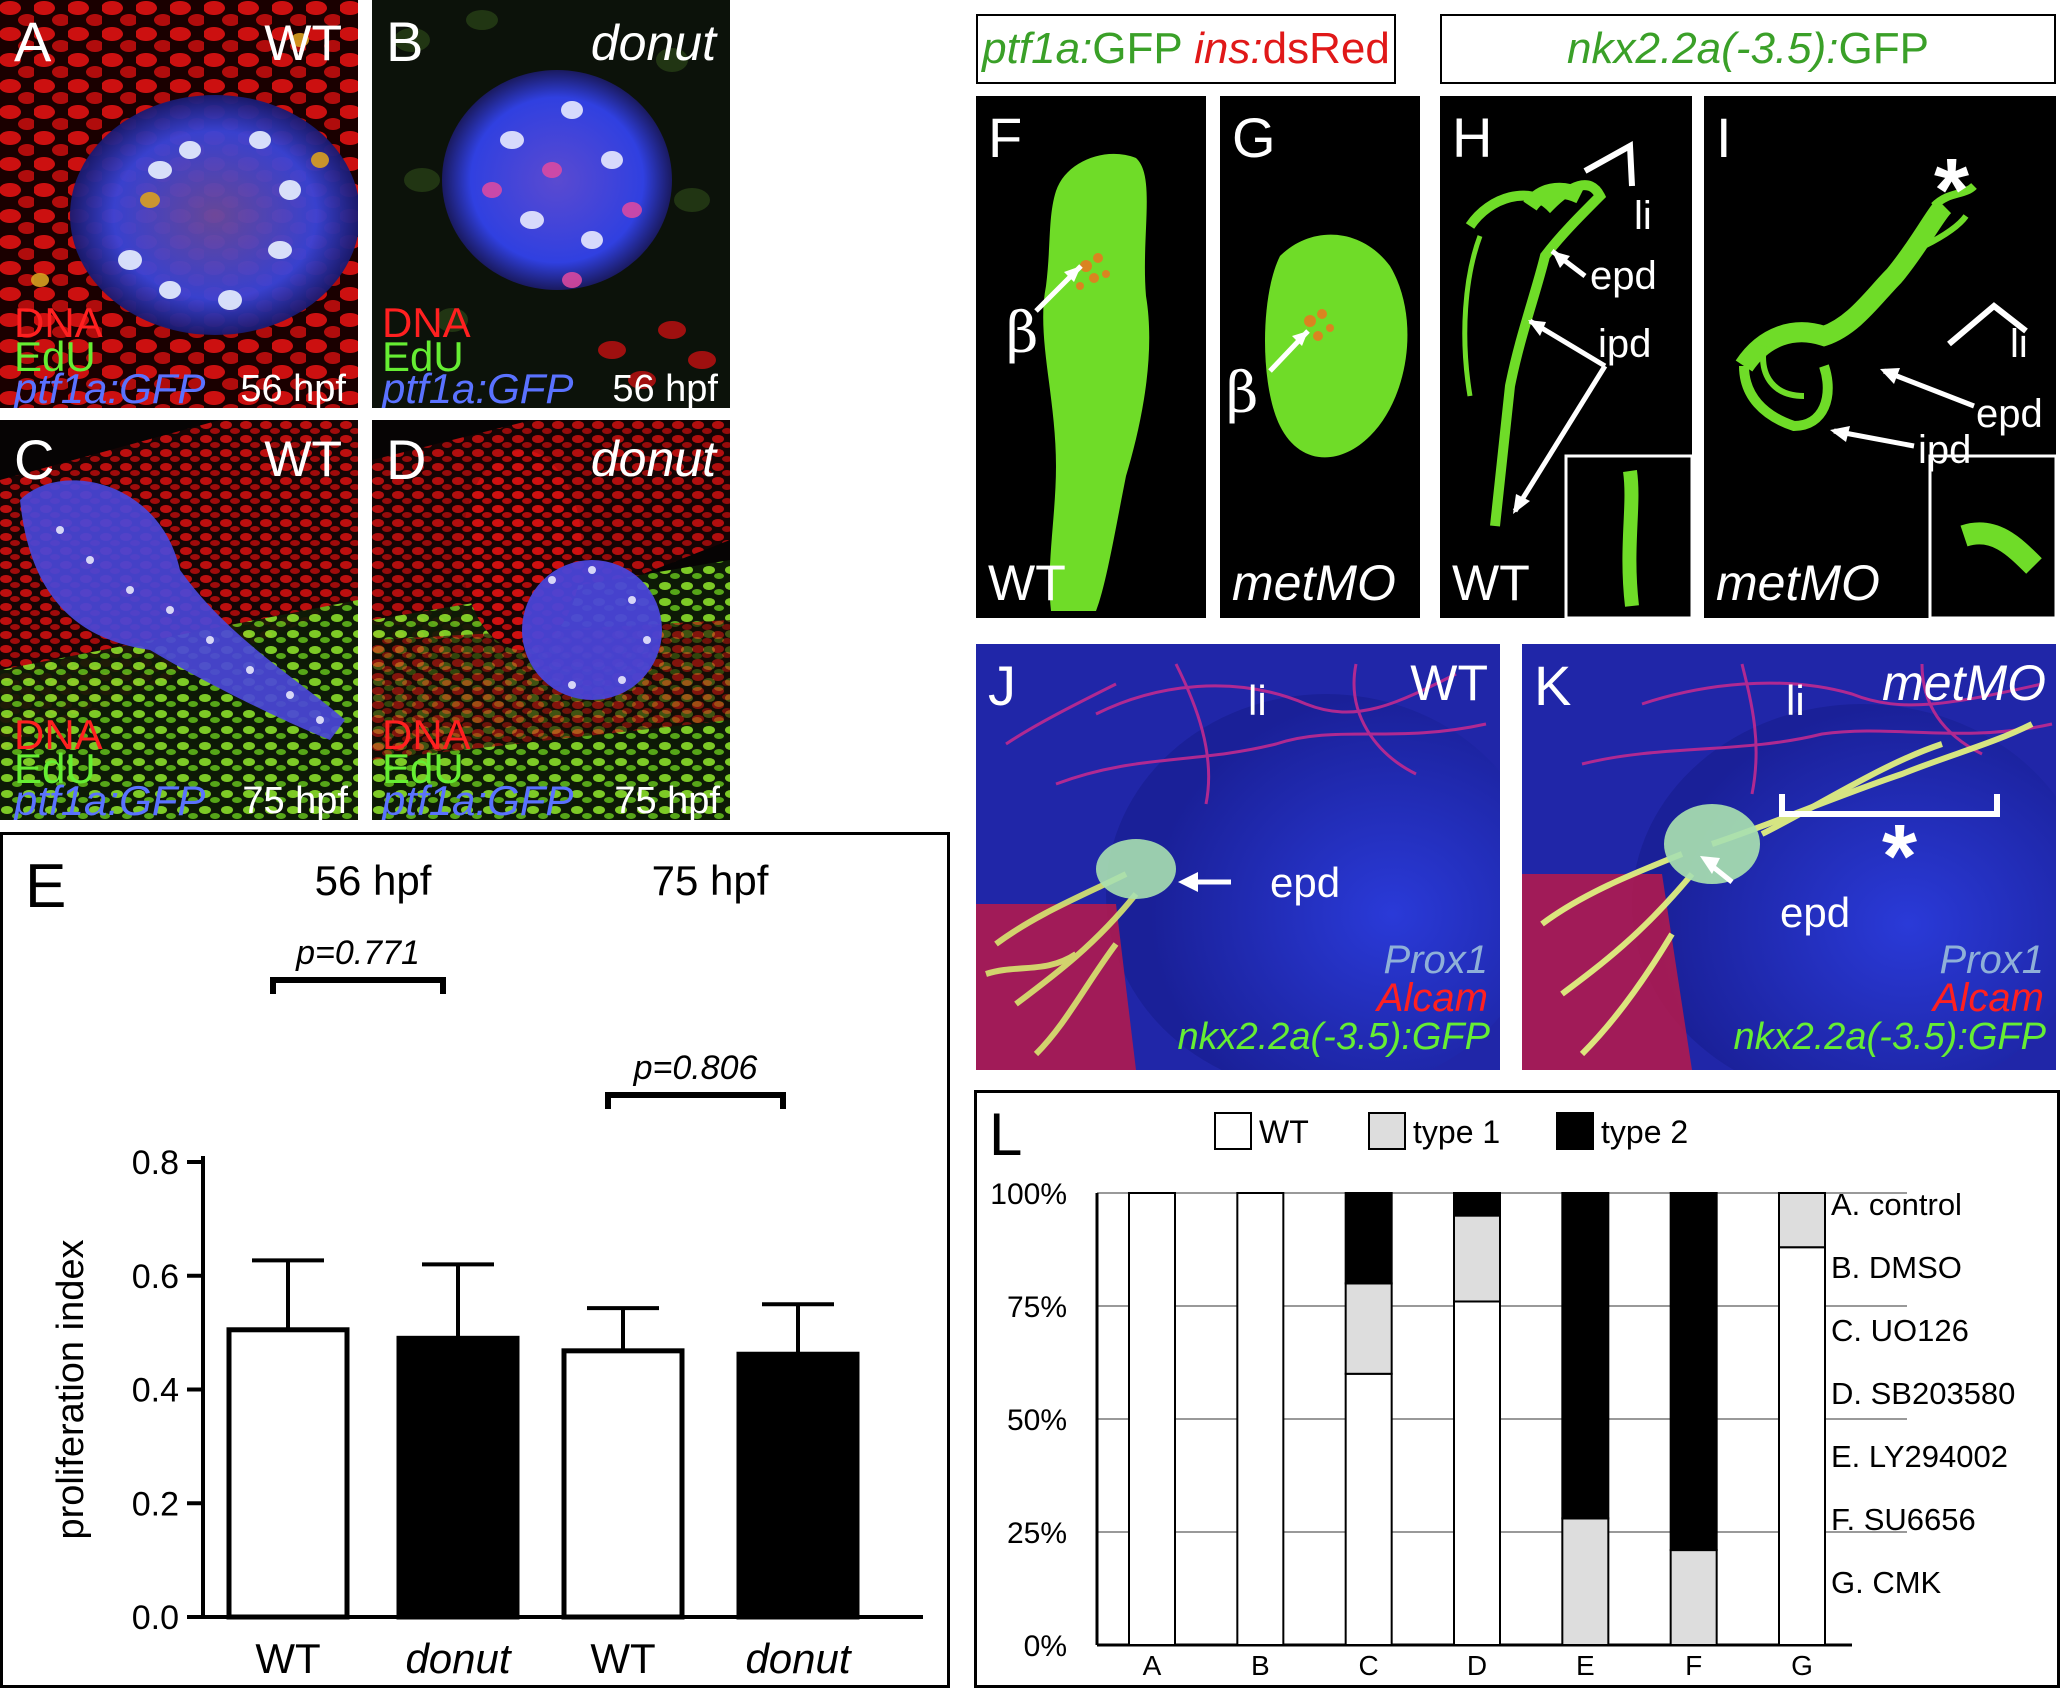 Image resolution: width=2066 pixels, height=1699 pixels. I want to click on panel-a-letter: A, so click(33, 41).